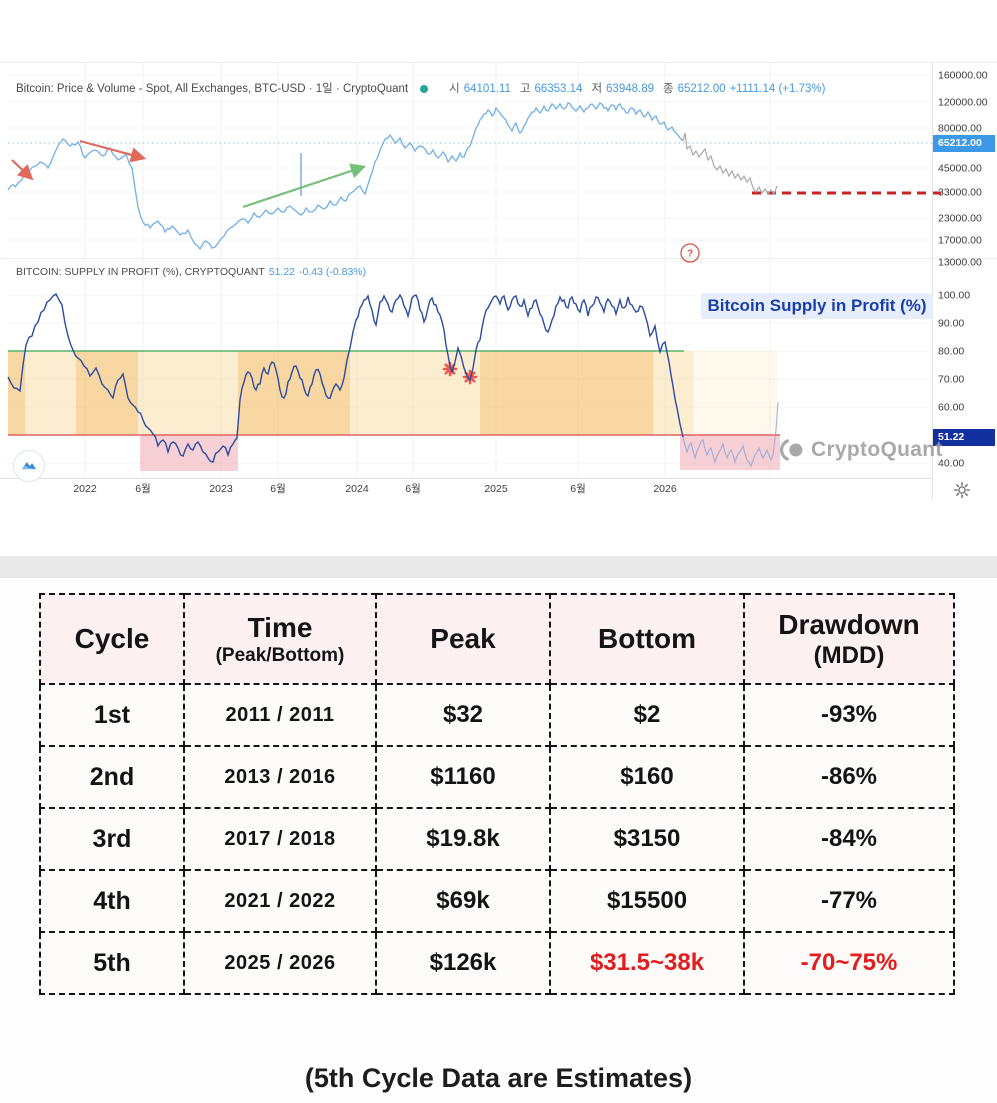 This screenshot has height=1103, width=997. Describe the element at coordinates (558, 89) in the screenshot. I see `ohlc-high-value: 66353.14` at that location.